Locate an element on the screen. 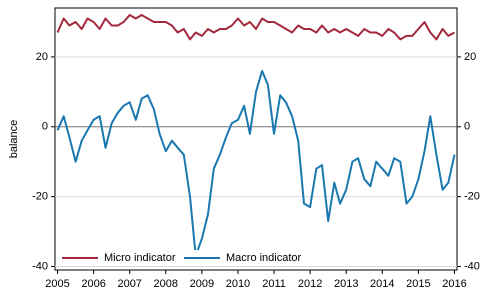 The width and height of the screenshot is (491, 302). y-tick-label: 0 is located at coordinates (45, 127).